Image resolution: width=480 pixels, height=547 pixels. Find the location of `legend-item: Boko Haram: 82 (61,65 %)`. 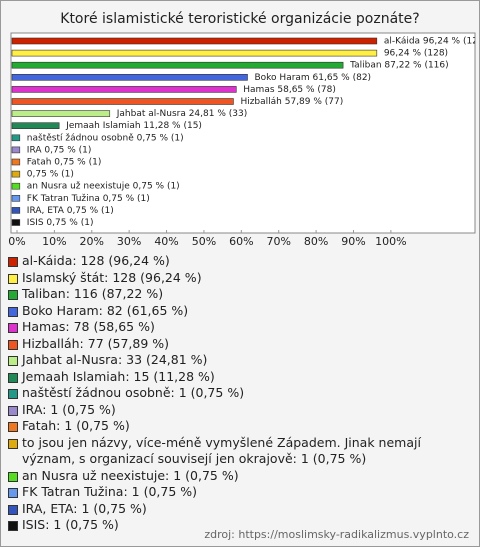

legend-item: Boko Haram: 82 (61,65 %) is located at coordinates (239, 311).